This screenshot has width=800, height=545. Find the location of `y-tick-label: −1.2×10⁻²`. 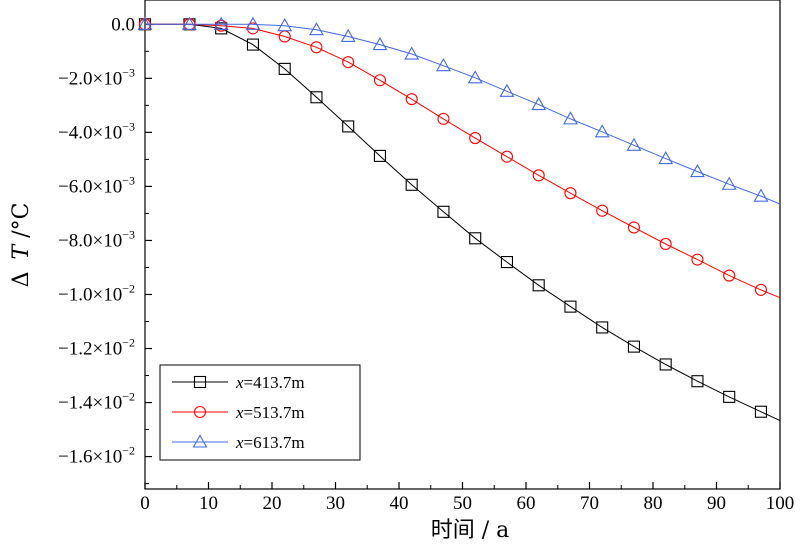

y-tick-label: −1.2×10⁻² is located at coordinates (96, 348).